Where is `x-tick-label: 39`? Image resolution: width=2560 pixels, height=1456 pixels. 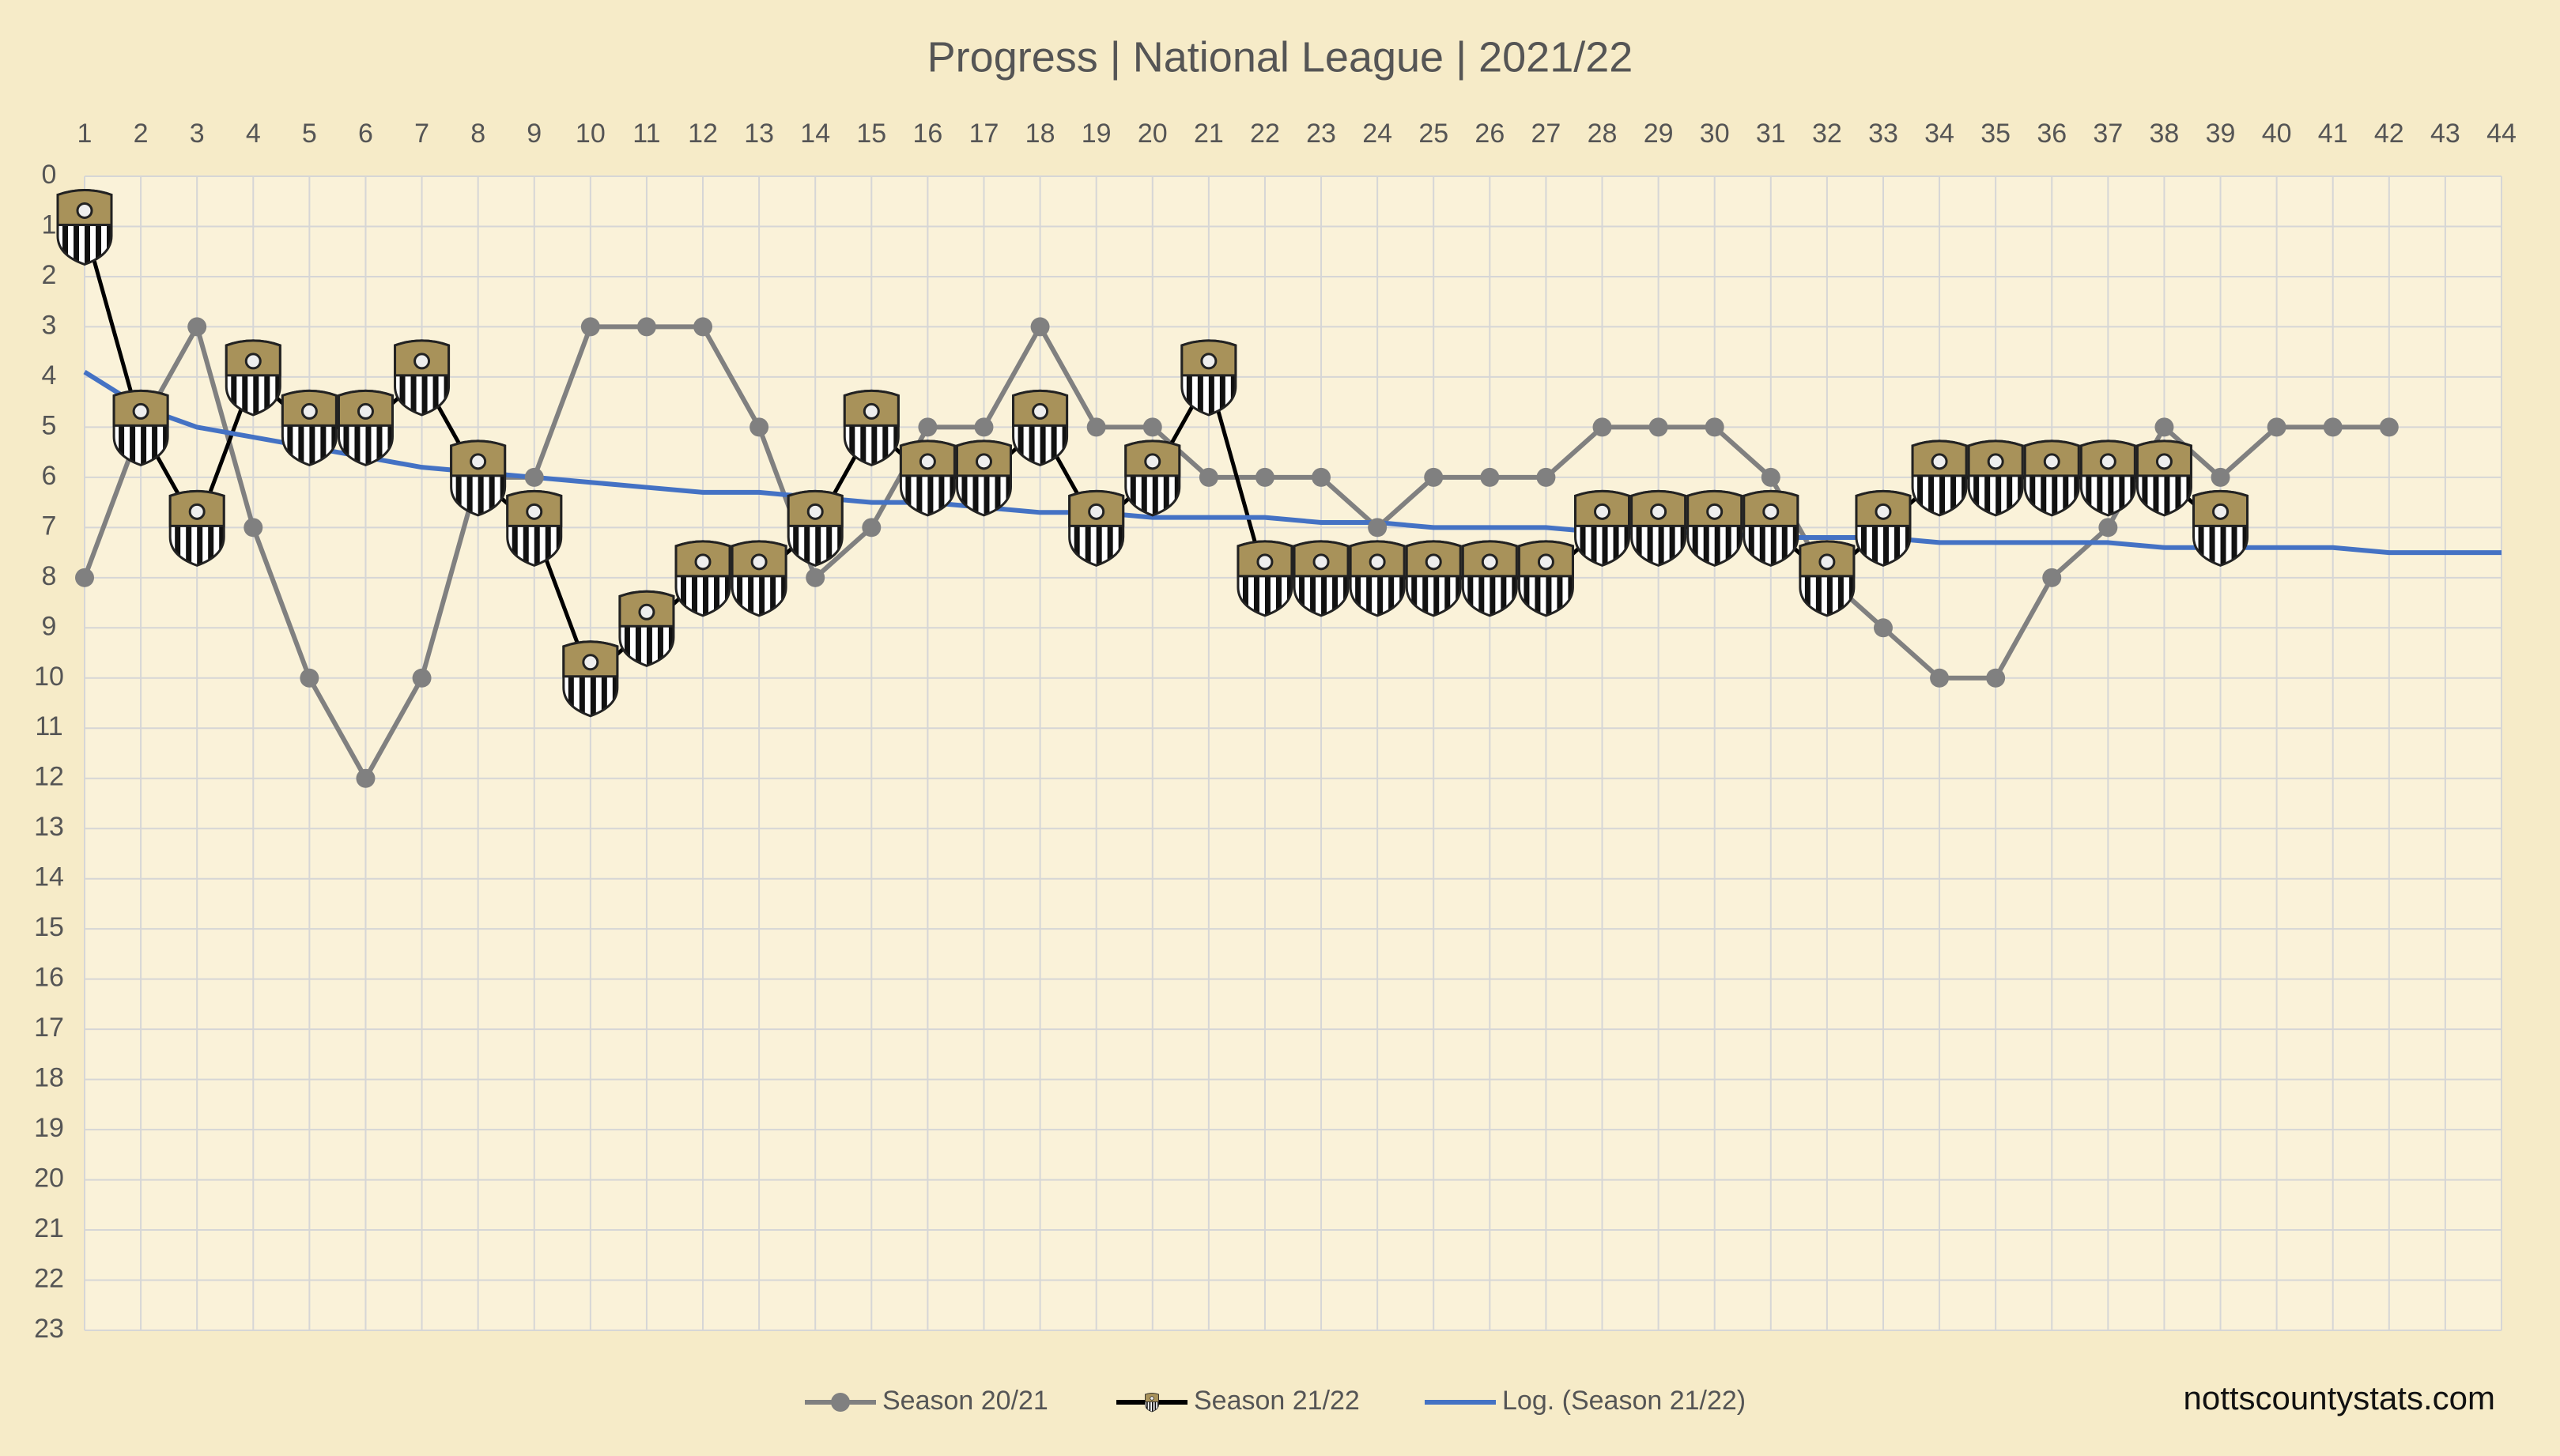
x-tick-label: 39 is located at coordinates (2221, 134).